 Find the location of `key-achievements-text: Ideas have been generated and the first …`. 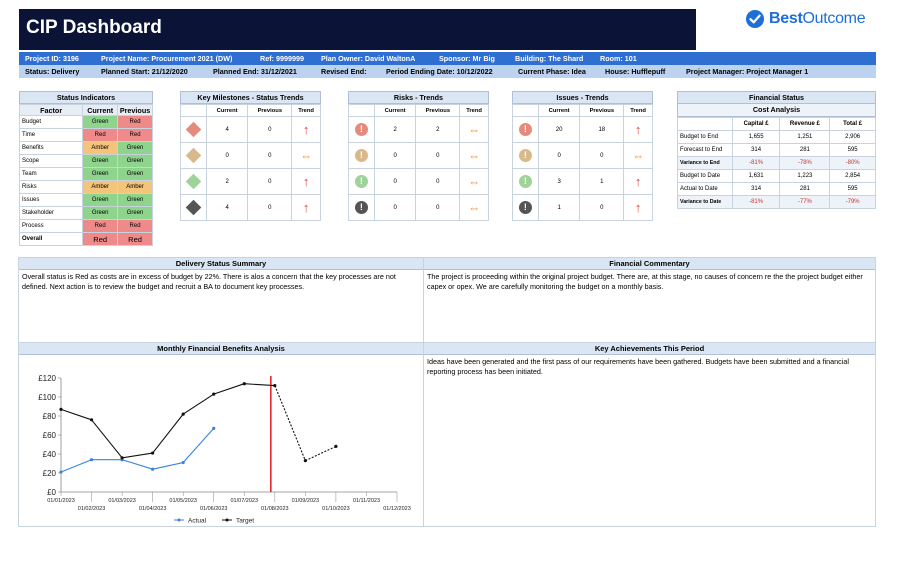

key-achievements-text: Ideas have been generated and the first … is located at coordinates (638, 366).